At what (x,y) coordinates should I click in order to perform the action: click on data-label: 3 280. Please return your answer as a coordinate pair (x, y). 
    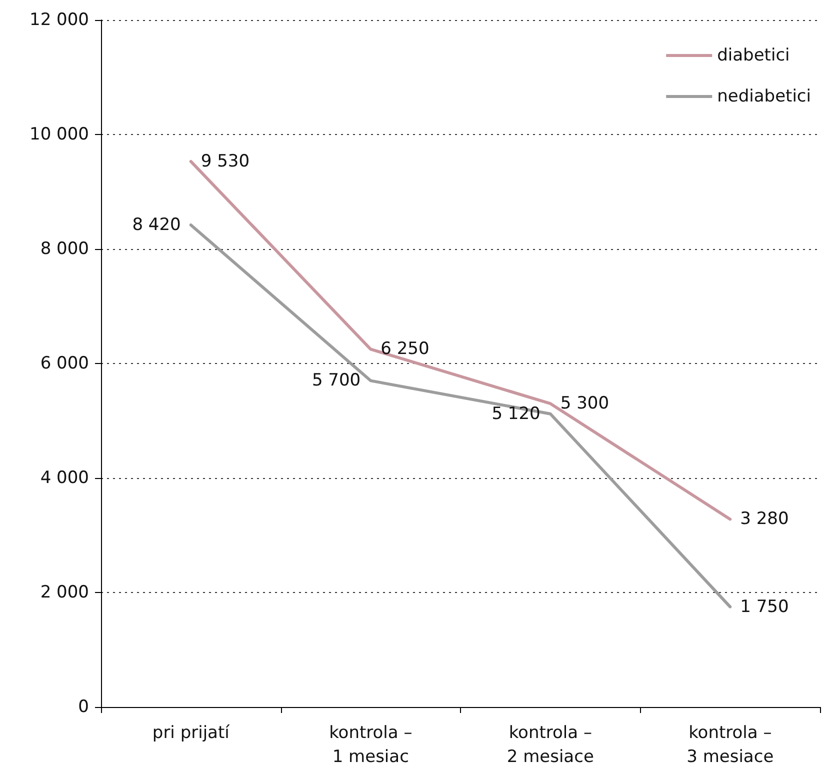
    Looking at the image, I should click on (764, 519).